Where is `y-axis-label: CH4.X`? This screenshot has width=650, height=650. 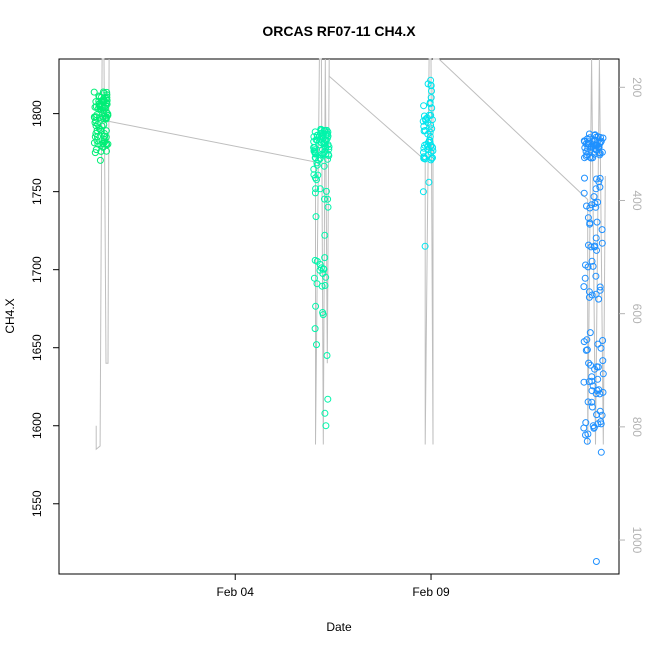 y-axis-label: CH4.X is located at coordinates (10, 315).